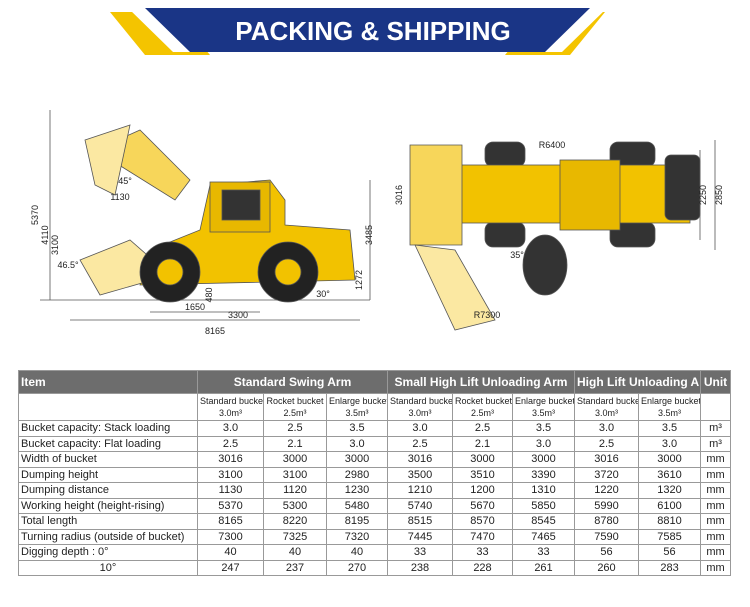 Image resolution: width=750 pixels, height=607 pixels. Describe the element at coordinates (420, 505) in the screenshot. I see `table-cell: 5740` at that location.